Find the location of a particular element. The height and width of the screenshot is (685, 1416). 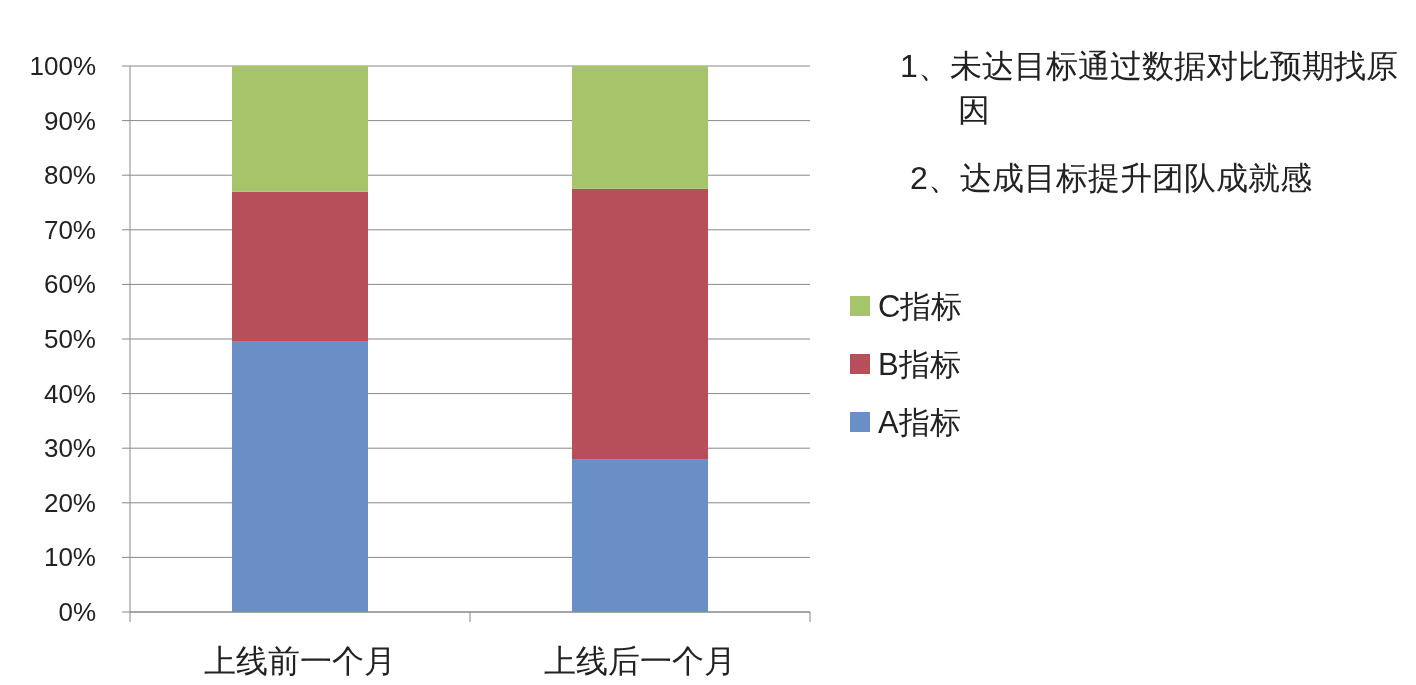

y-tick-label: 0% is located at coordinates (77, 612).